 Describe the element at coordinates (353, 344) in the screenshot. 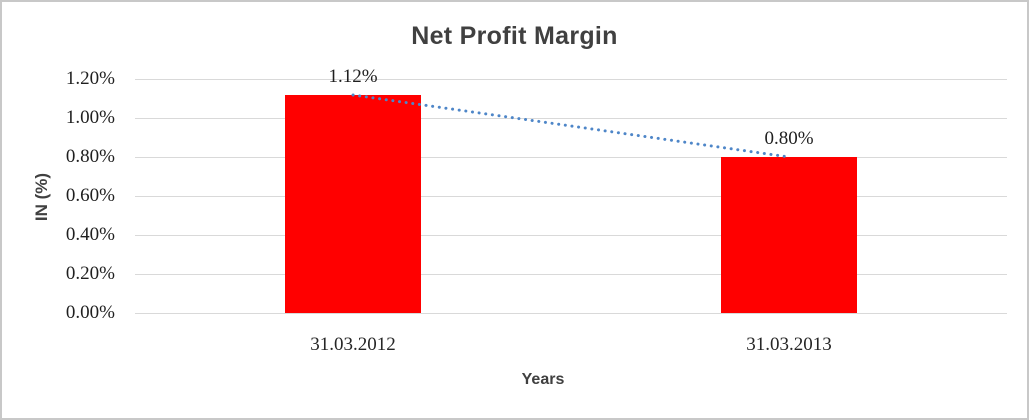

I see `x-axis-category-label: 31.03.2012` at that location.